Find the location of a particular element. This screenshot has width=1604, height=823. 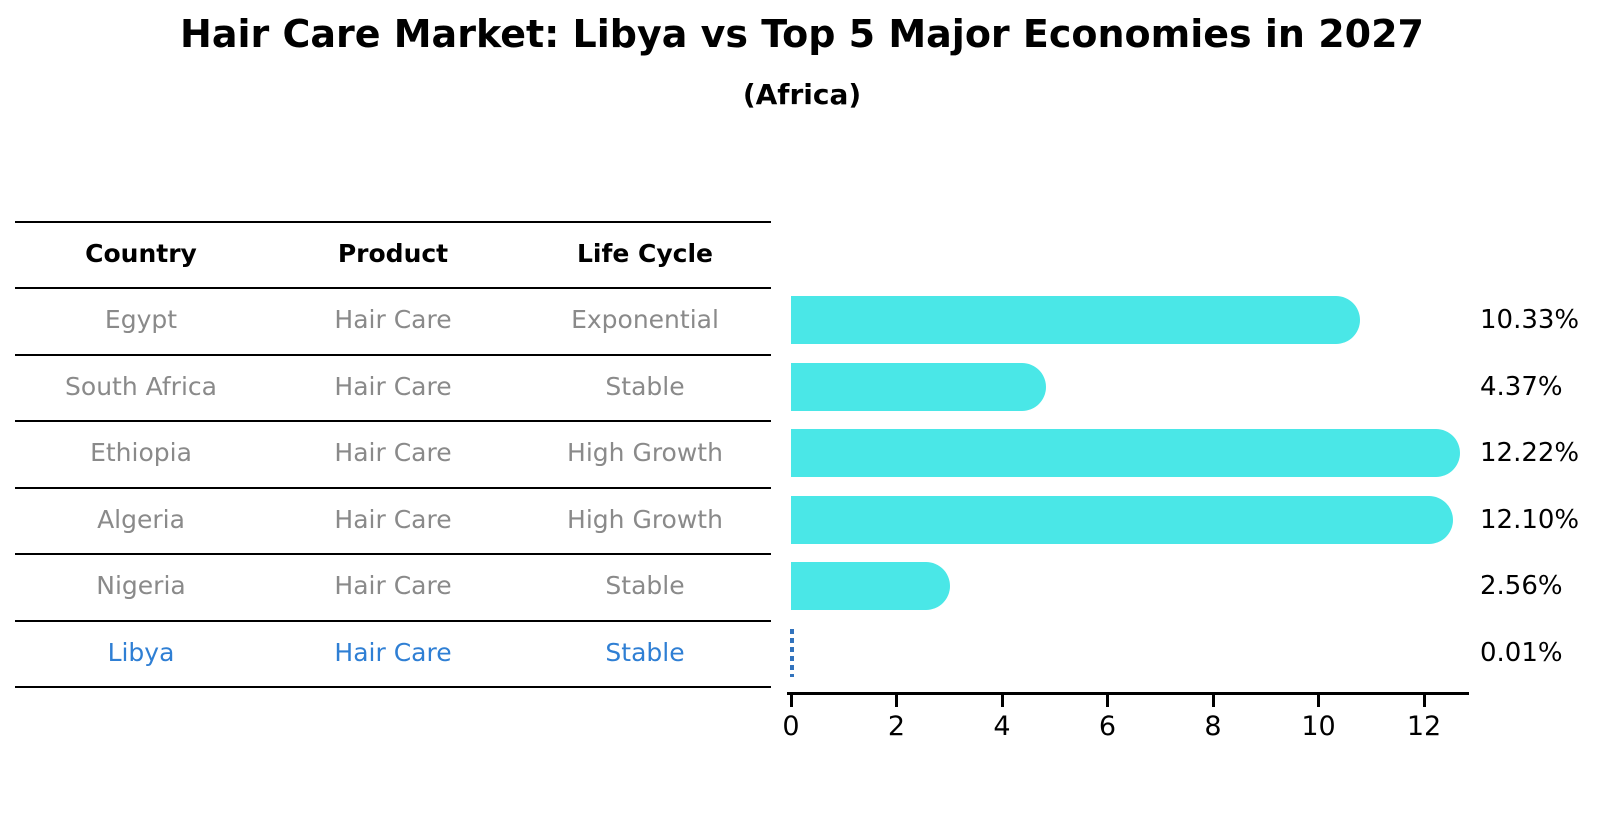

x-tick-label-4: 4 is located at coordinates (1002, 726).